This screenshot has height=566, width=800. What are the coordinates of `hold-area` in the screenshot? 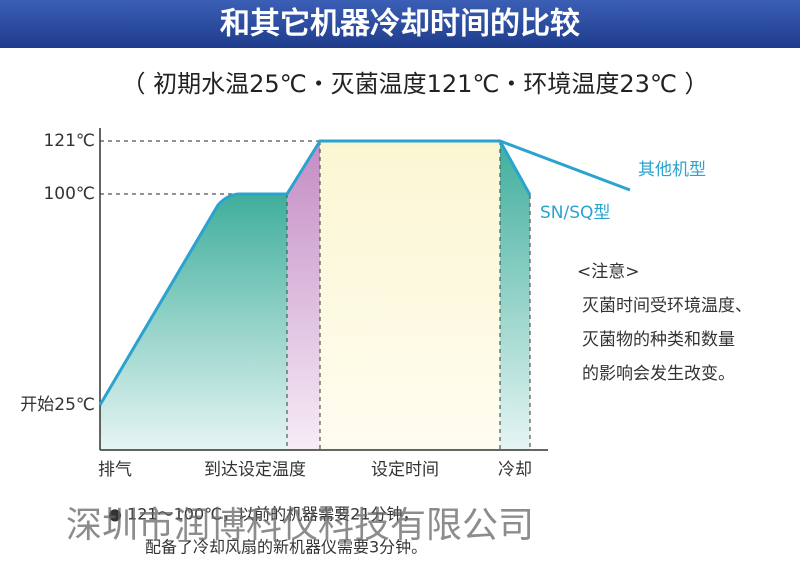 It's located at (410, 295).